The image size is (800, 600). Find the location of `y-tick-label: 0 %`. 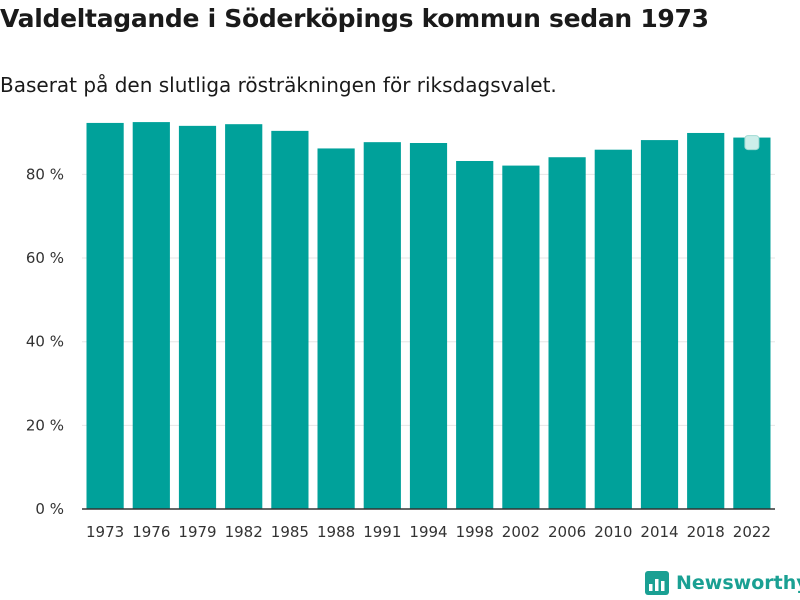

y-tick-label: 0 % is located at coordinates (49, 509).